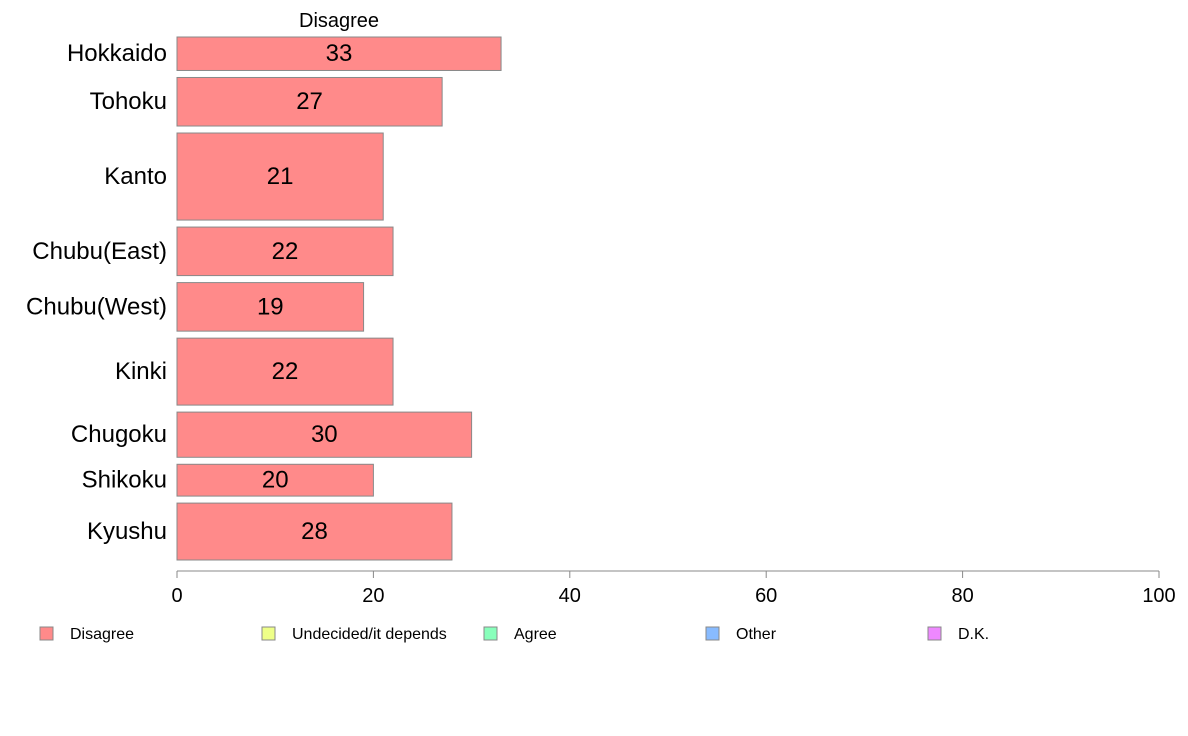 Image resolution: width=1188 pixels, height=736 pixels. Describe the element at coordinates (128, 101) in the screenshot. I see `category-label: Tohoku` at that location.